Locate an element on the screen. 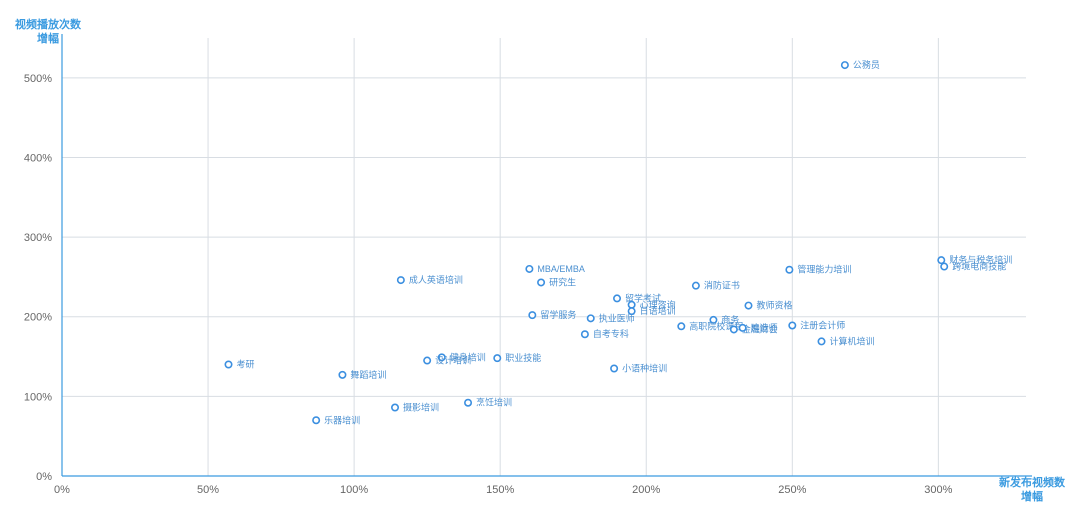  y-tick-label: 500% is located at coordinates (38, 79).